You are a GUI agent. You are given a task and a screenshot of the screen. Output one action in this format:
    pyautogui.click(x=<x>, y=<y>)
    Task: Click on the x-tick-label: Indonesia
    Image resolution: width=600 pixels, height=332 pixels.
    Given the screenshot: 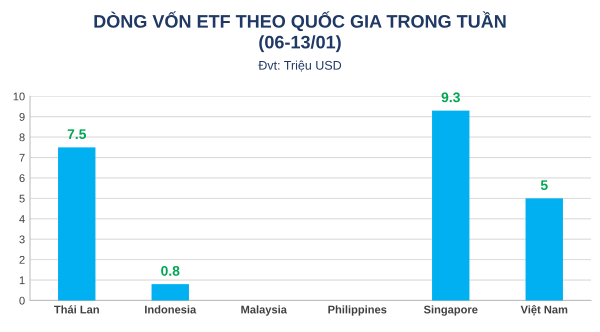 What is the action you would take?
    pyautogui.click(x=170, y=309)
    